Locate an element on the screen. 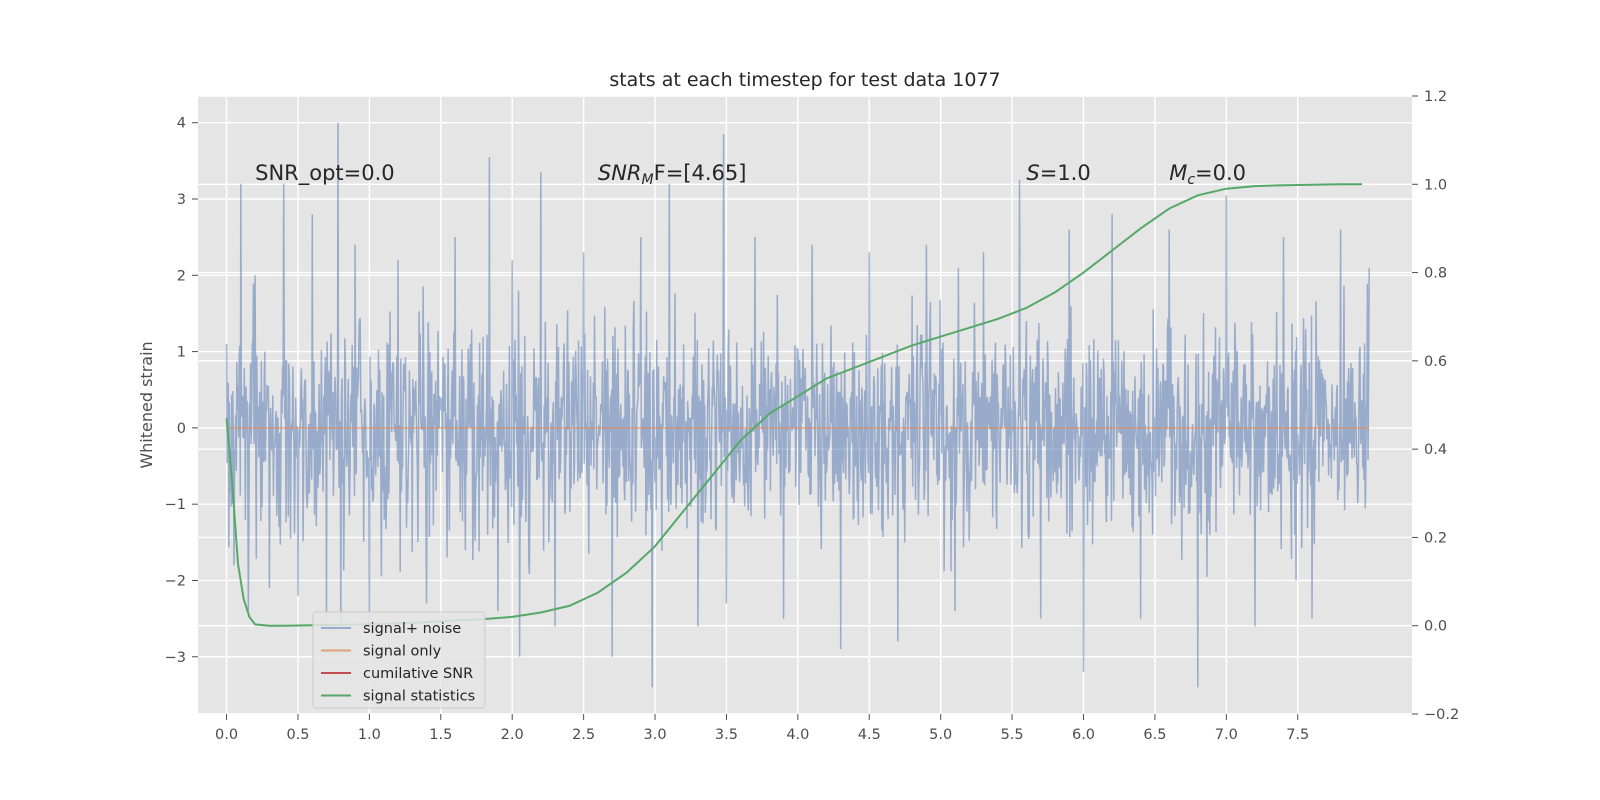 The height and width of the screenshot is (800, 1600). x-tick-label: 4.0 is located at coordinates (797, 735).